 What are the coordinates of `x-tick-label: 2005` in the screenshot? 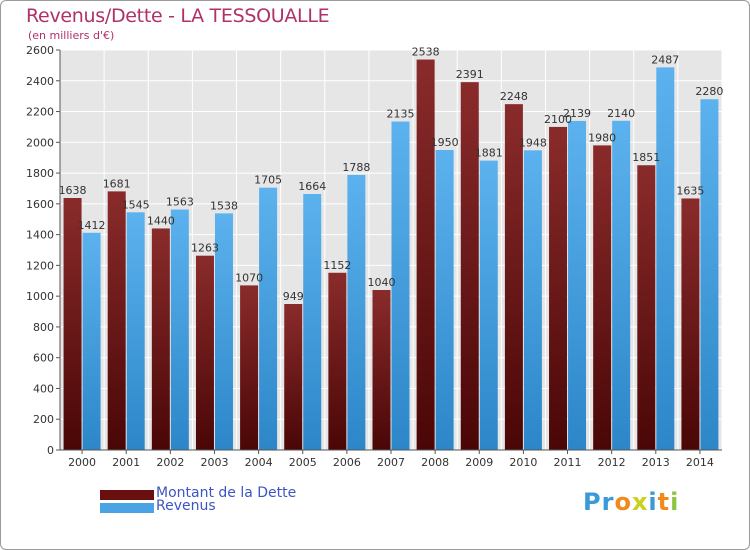 It's located at (303, 462).